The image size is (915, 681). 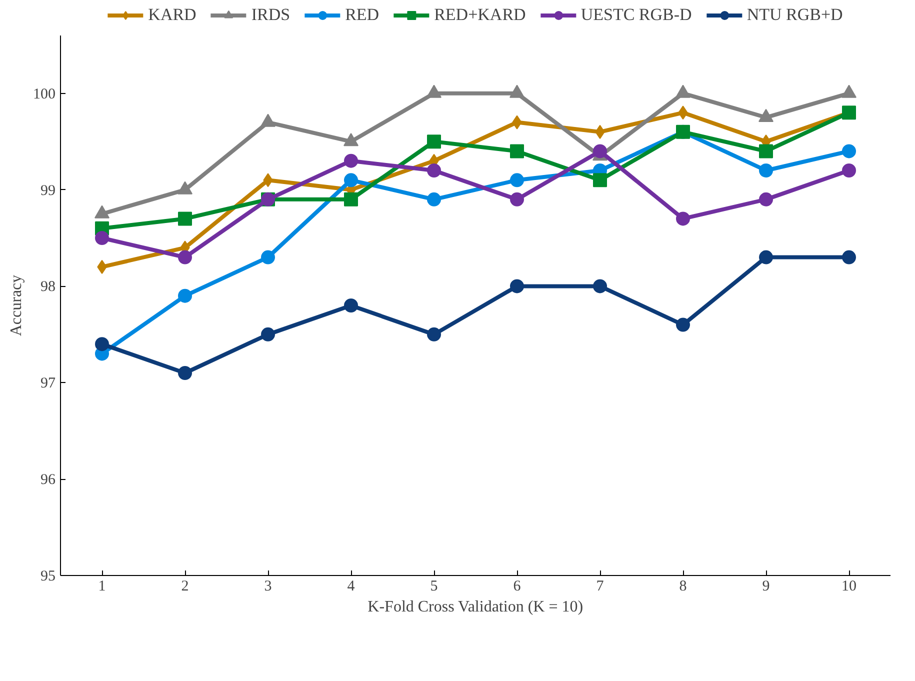 What do you see at coordinates (434, 586) in the screenshot?
I see `x-tick-label: 5` at bounding box center [434, 586].